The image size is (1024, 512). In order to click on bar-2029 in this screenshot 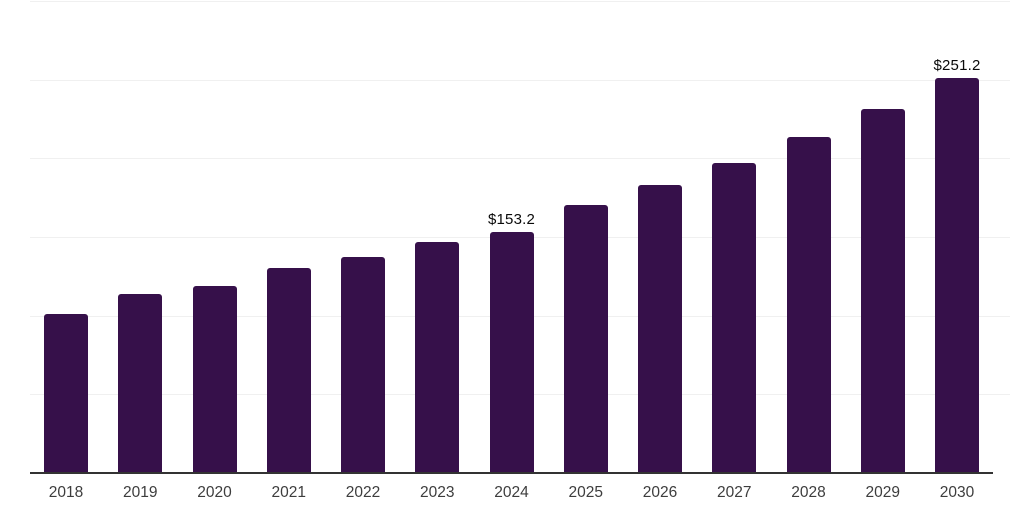, I will do `click(882, 291)`.